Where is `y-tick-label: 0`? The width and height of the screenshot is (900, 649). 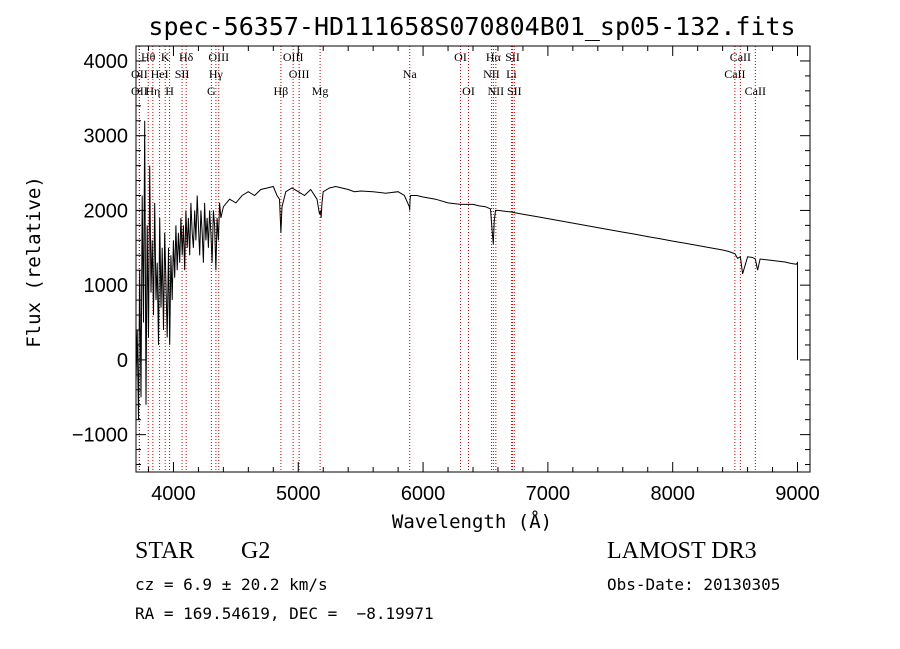 y-tick-label: 0 is located at coordinates (122, 361).